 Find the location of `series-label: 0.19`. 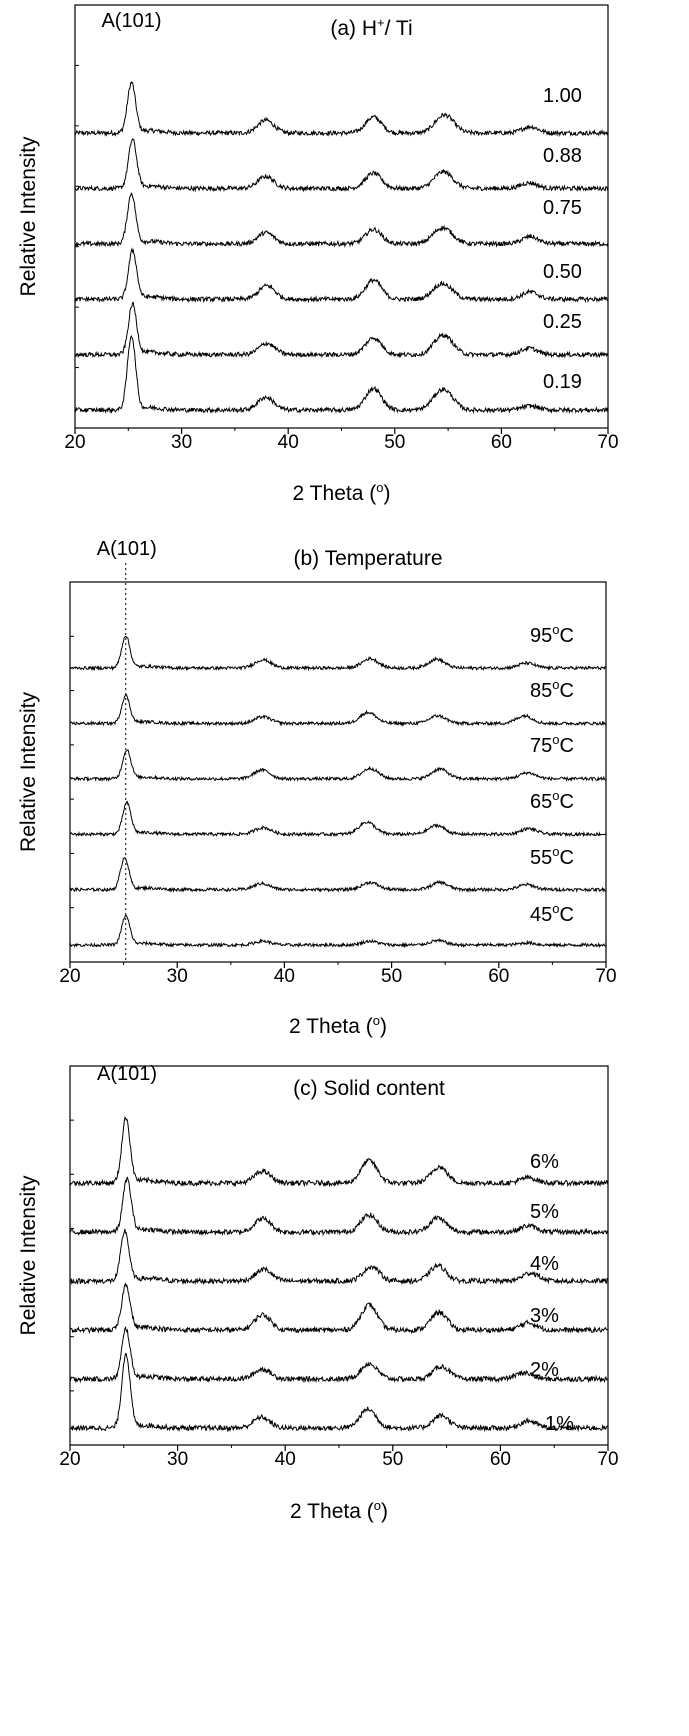

series-label: 0.19 is located at coordinates (562, 382).